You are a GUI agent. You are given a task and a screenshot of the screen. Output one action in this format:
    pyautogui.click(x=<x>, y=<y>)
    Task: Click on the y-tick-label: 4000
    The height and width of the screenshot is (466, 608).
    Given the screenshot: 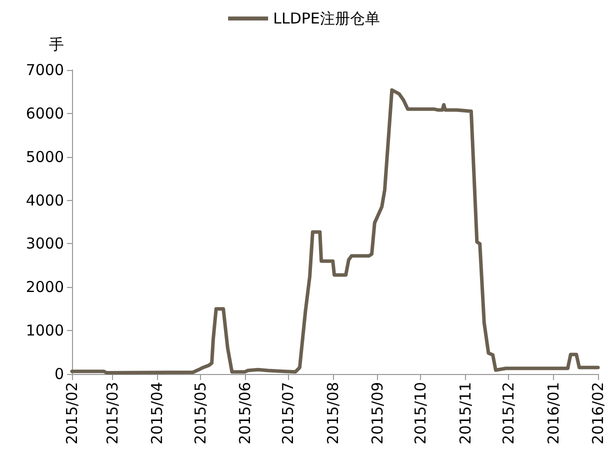 What is the action you would take?
    pyautogui.click(x=45, y=200)
    